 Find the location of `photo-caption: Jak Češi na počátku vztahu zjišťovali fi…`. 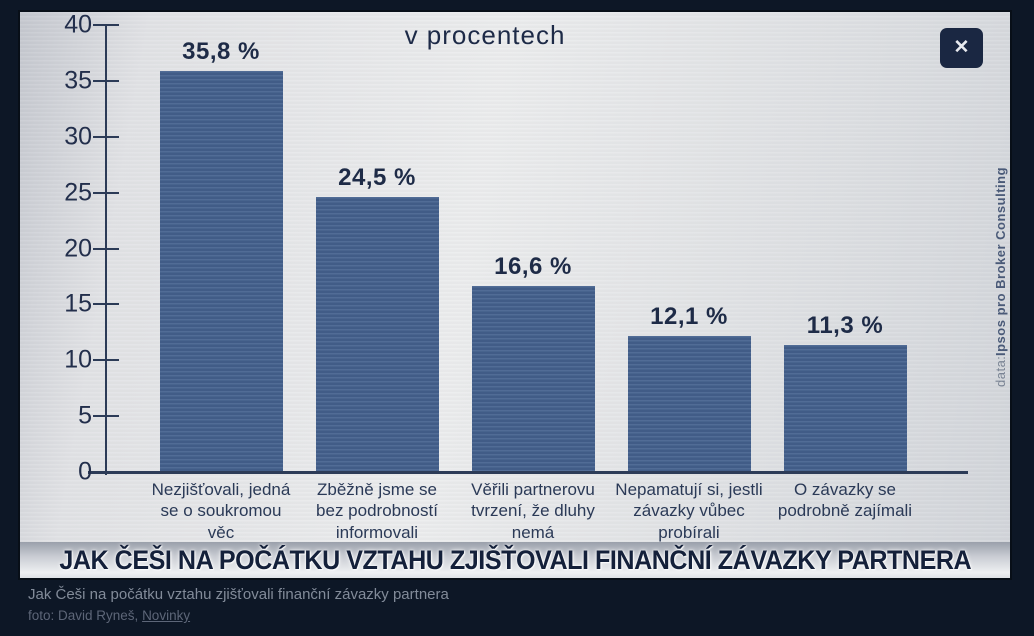

photo-caption: Jak Češi na počátku vztahu zjišťovali fi… is located at coordinates (238, 594).